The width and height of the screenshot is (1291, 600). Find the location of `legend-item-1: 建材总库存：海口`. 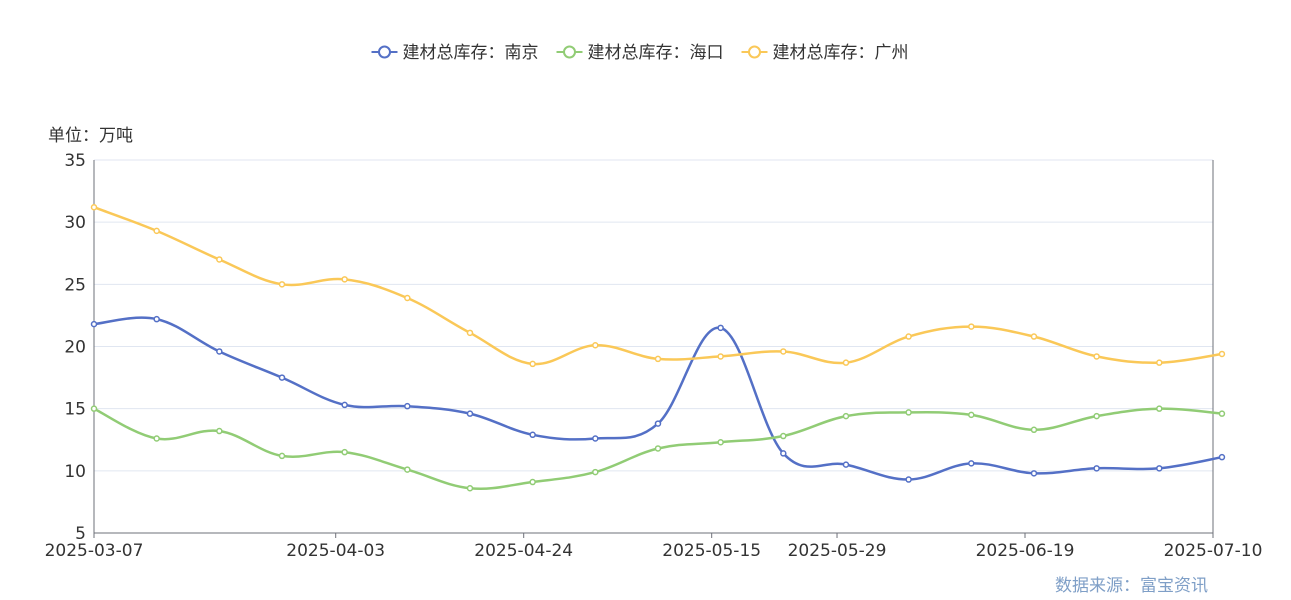

legend-item-1: 建材总库存：海口 is located at coordinates (640, 53).